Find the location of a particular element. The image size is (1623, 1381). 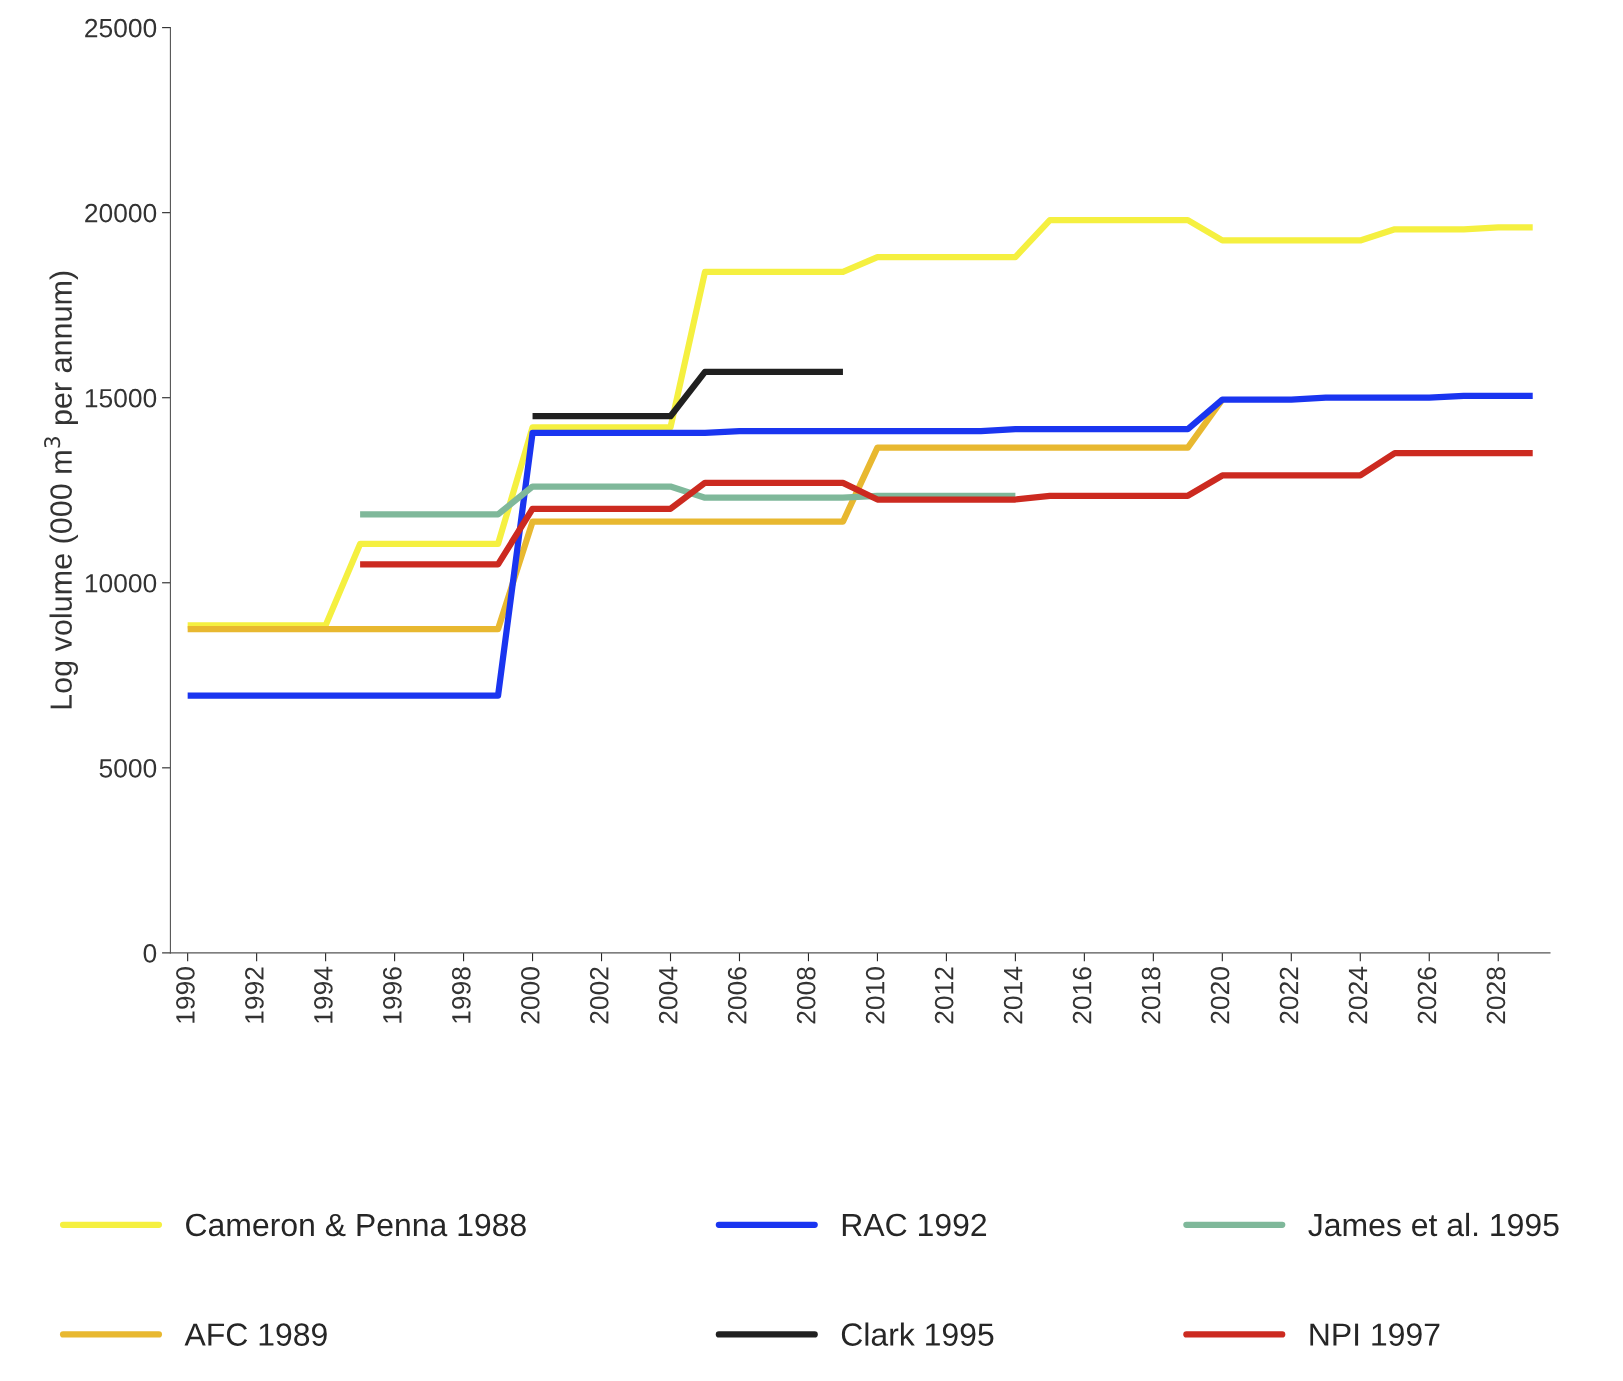

x-tick-label: 1996 is located at coordinates (392, 995).